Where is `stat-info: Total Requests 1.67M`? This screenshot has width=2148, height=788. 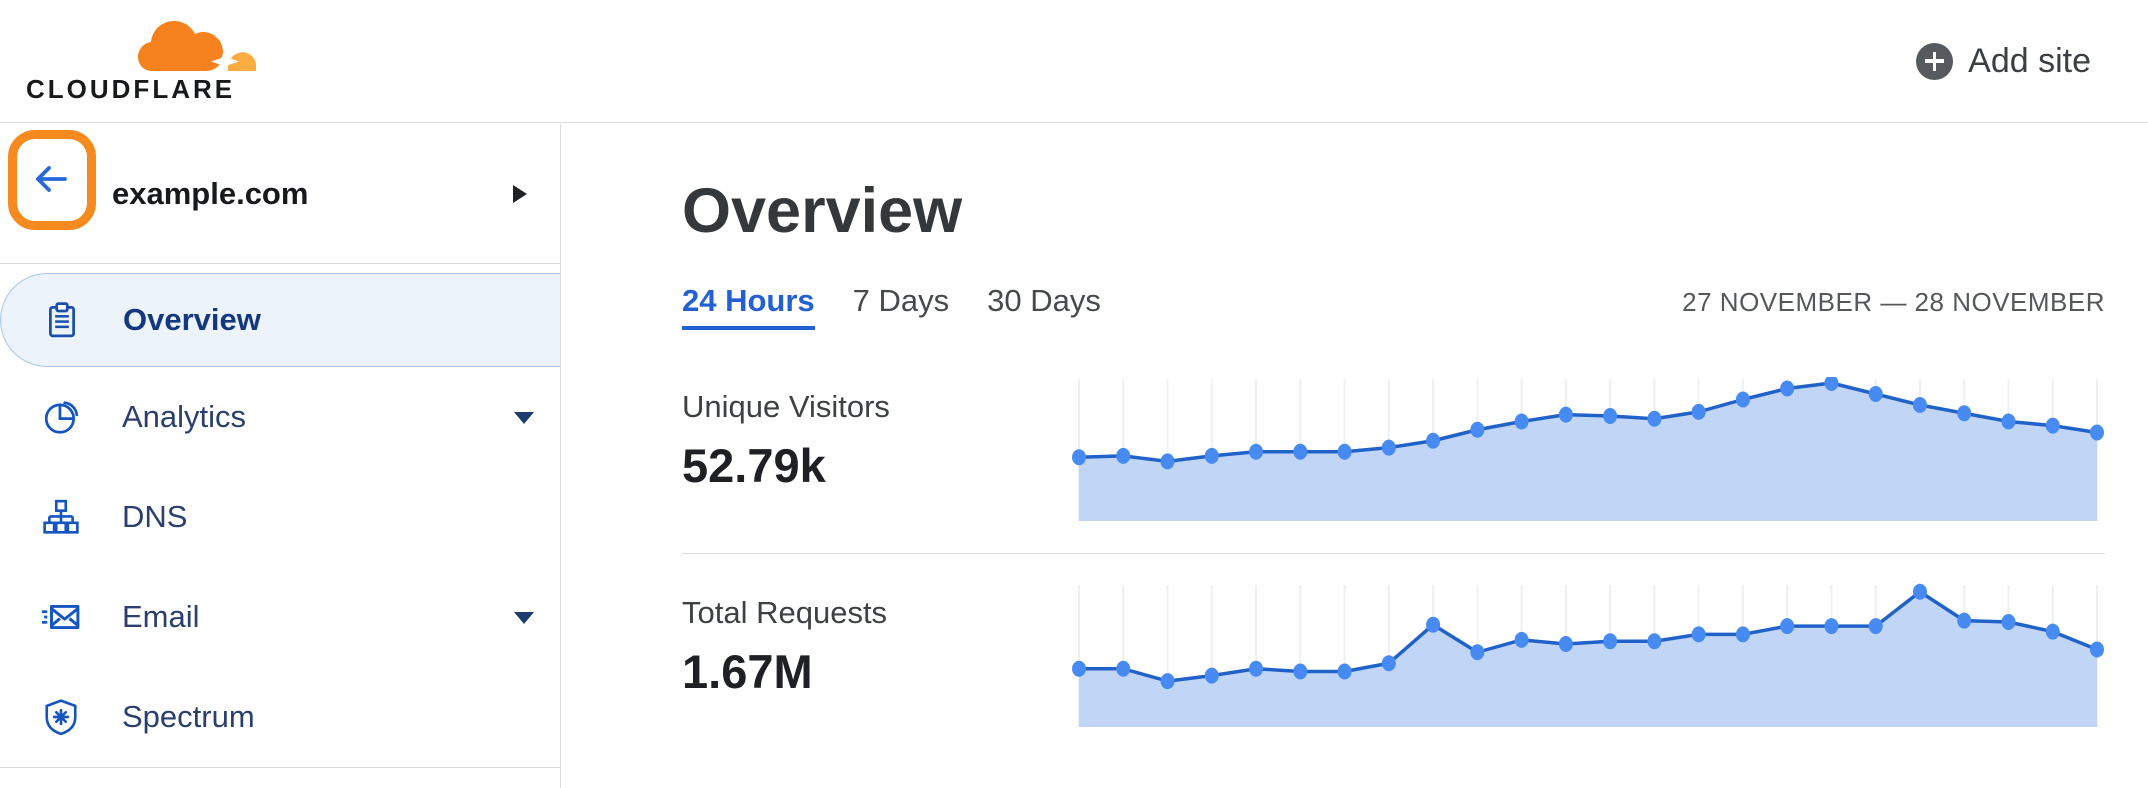 stat-info: Total Requests 1.67M is located at coordinates (876, 655).